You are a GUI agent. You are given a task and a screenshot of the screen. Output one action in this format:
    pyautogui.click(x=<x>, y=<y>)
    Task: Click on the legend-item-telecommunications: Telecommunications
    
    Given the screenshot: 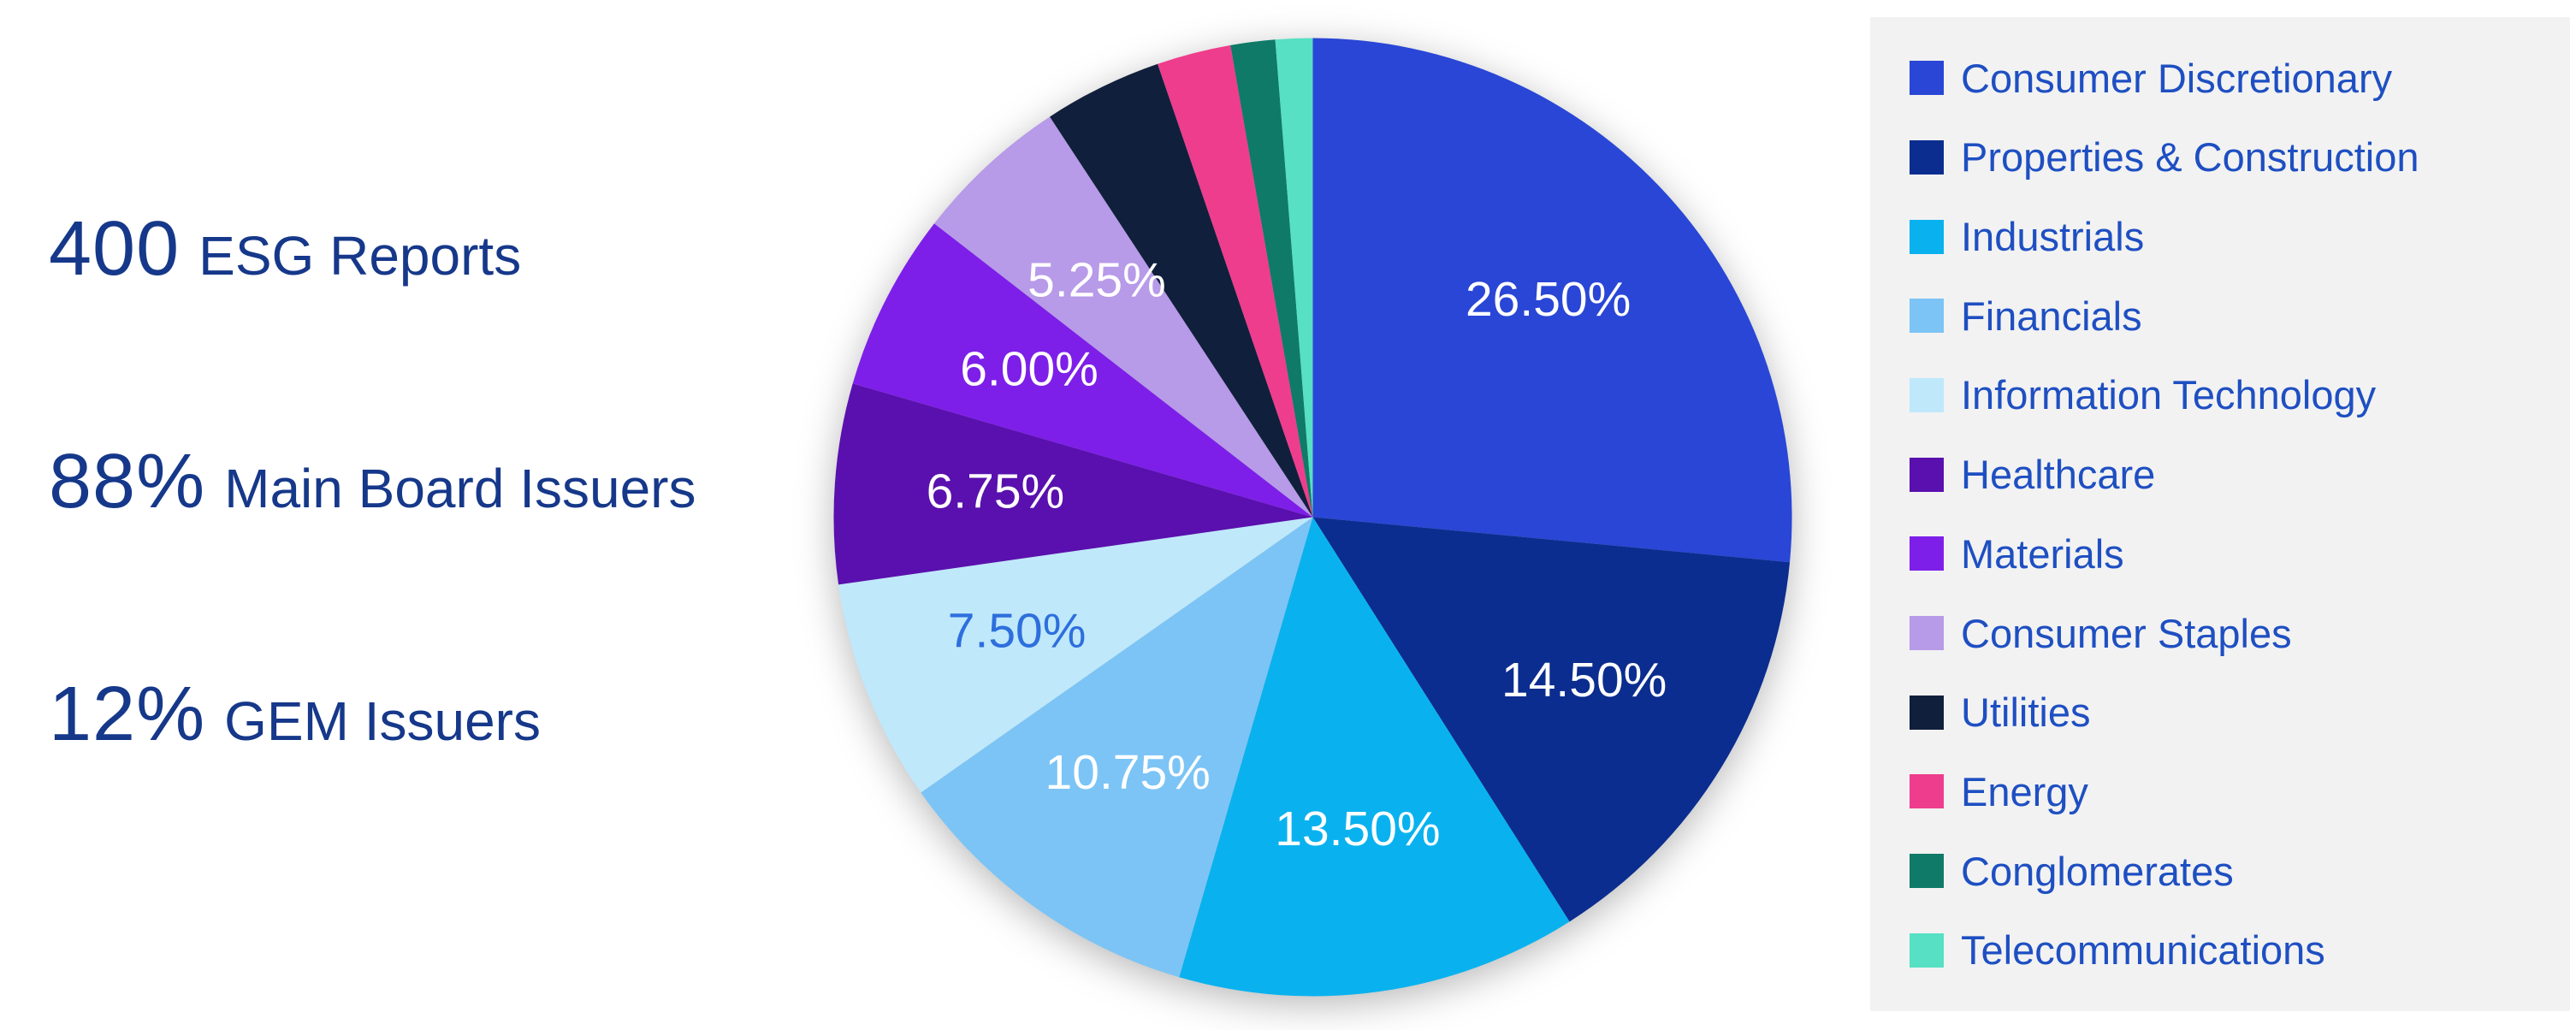 What is the action you would take?
    pyautogui.click(x=2240, y=950)
    